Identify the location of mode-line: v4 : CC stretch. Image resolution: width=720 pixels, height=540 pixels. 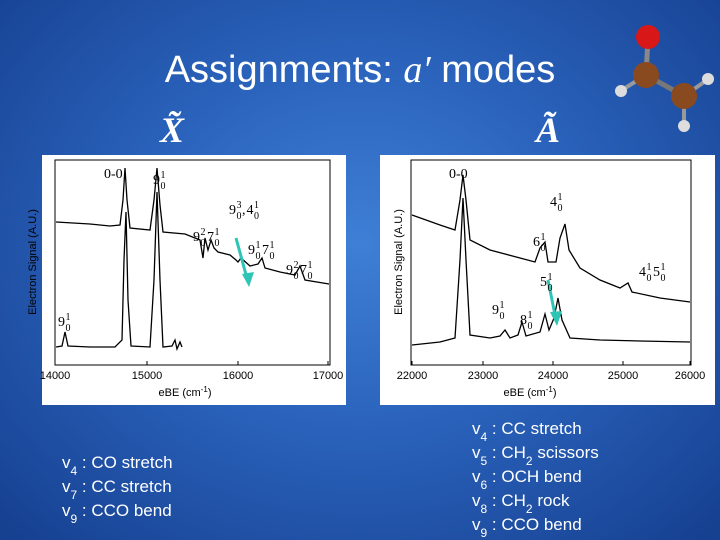
(527, 431).